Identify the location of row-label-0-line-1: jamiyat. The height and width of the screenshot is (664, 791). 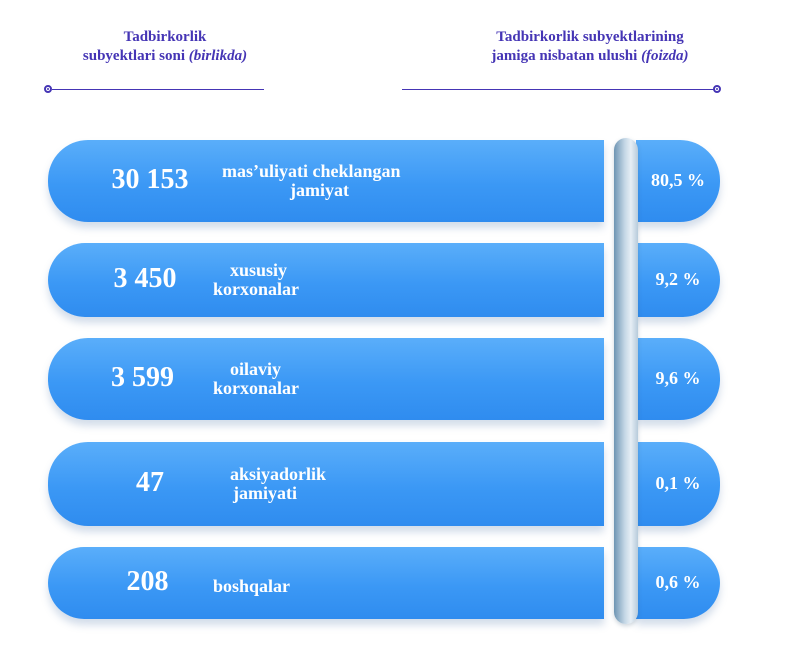
(319, 190).